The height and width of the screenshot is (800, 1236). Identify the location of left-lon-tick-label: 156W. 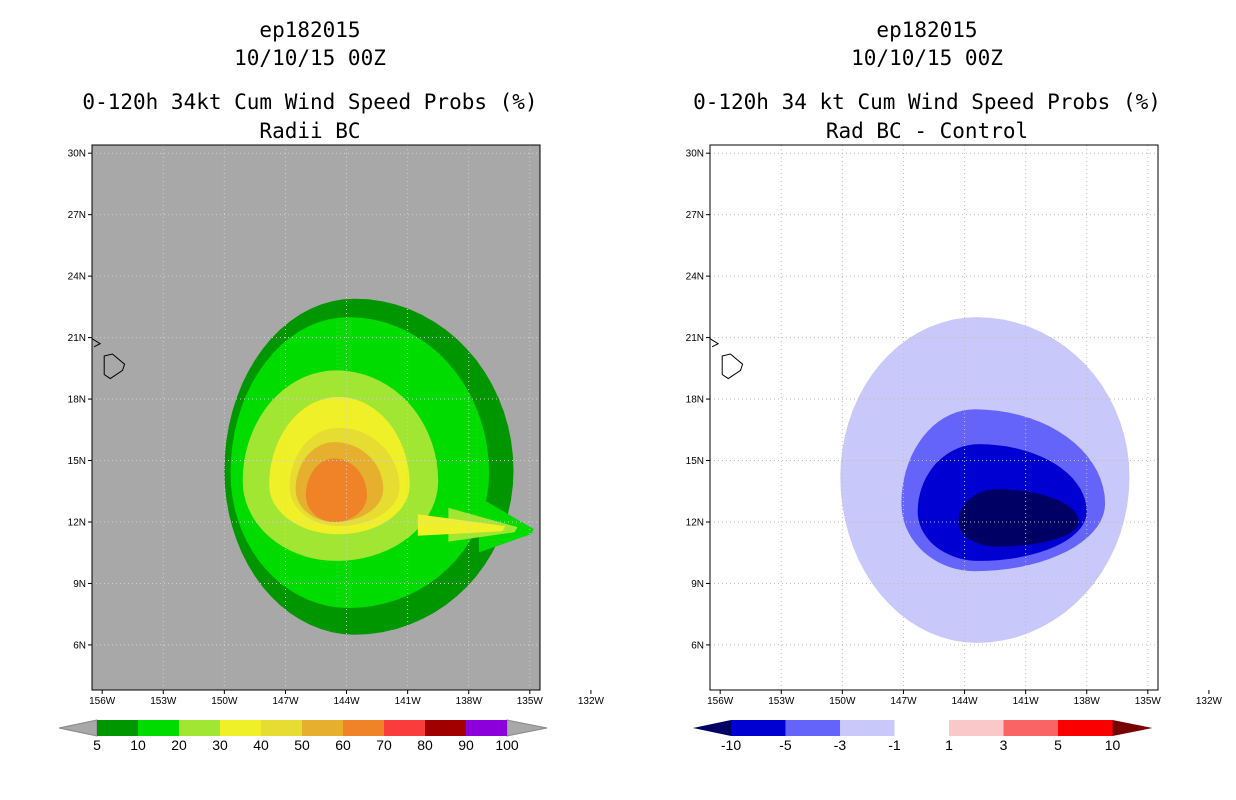
(102, 701).